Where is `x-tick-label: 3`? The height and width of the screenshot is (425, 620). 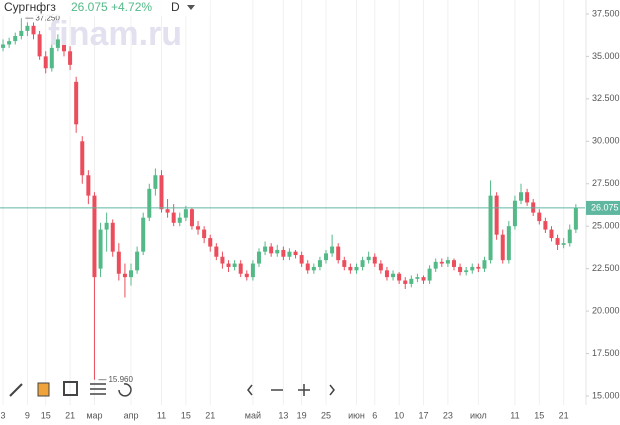 x-tick-label: 3 is located at coordinates (3, 415).